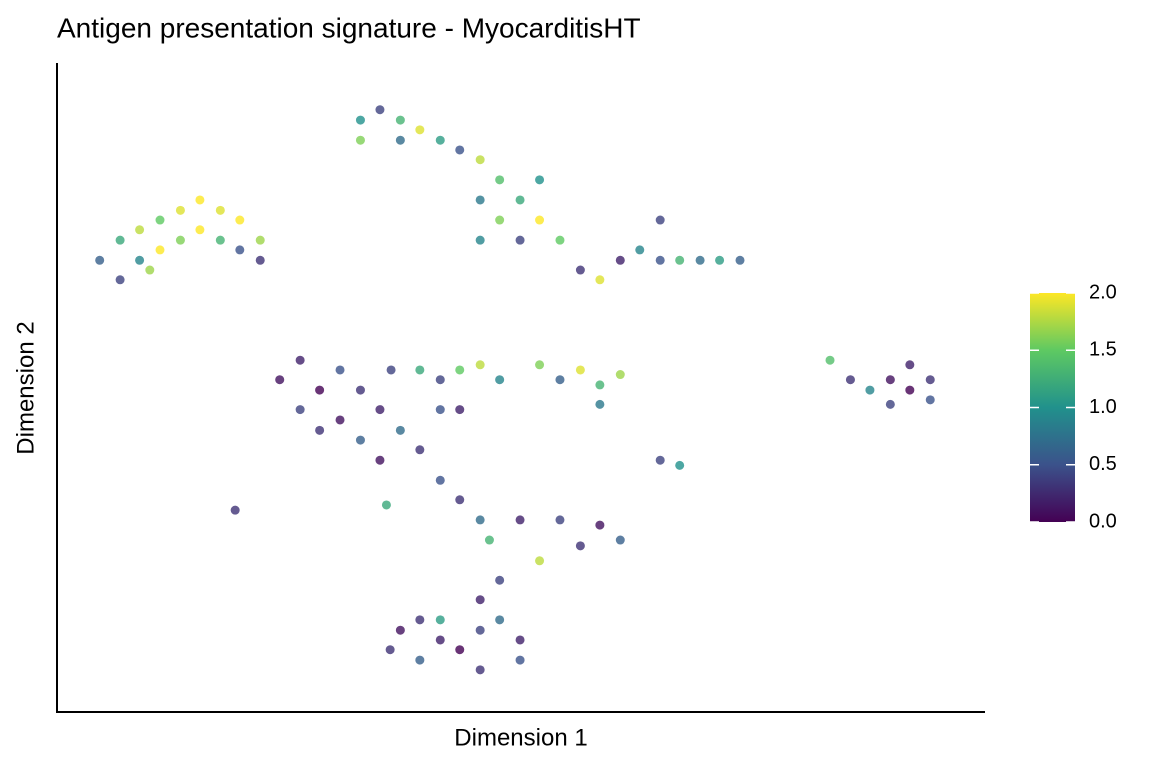 The width and height of the screenshot is (1152, 768). Describe the element at coordinates (1103, 407) in the screenshot. I see `colorbar-tick-label: 1.0` at that location.